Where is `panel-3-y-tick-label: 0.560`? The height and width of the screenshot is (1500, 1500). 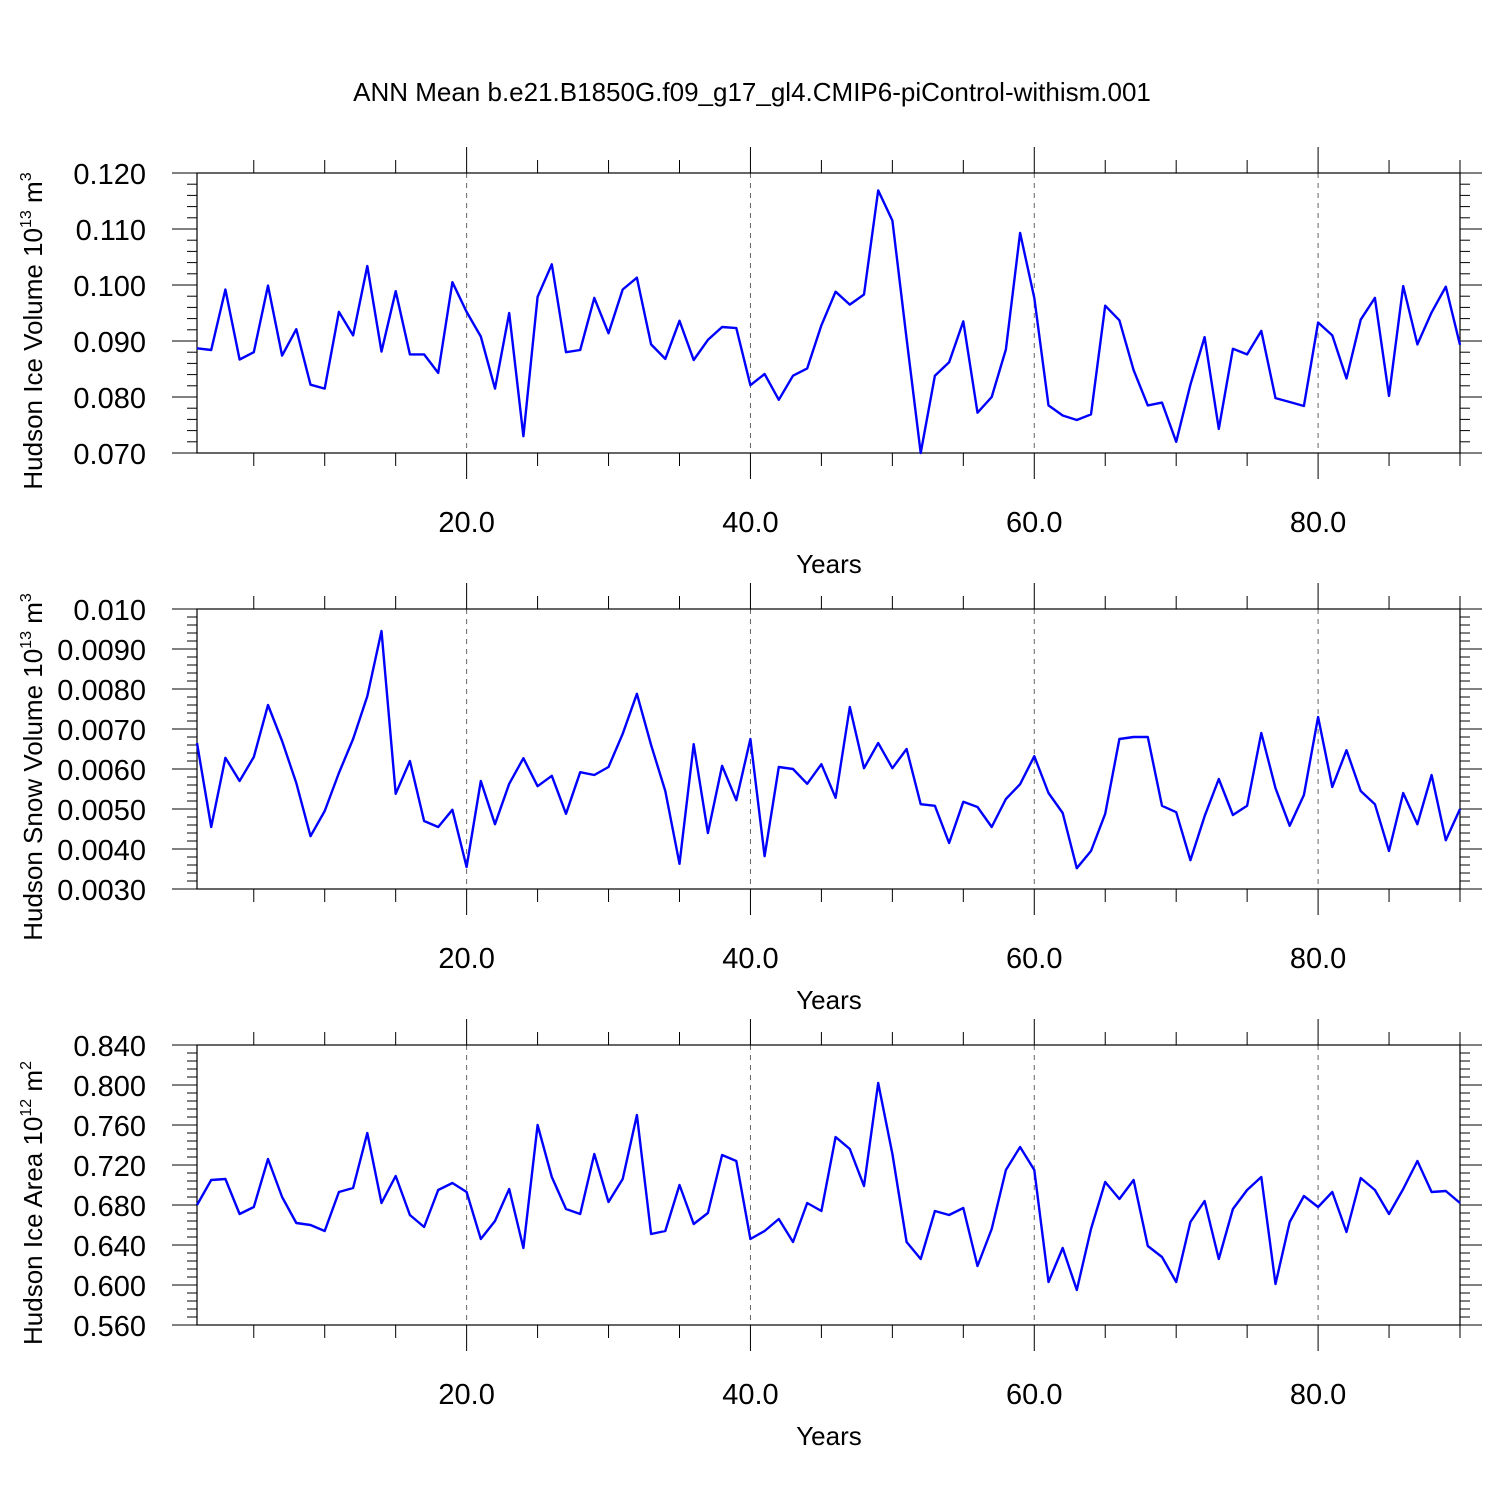
panel-3-y-tick-label: 0.560 is located at coordinates (109, 1327).